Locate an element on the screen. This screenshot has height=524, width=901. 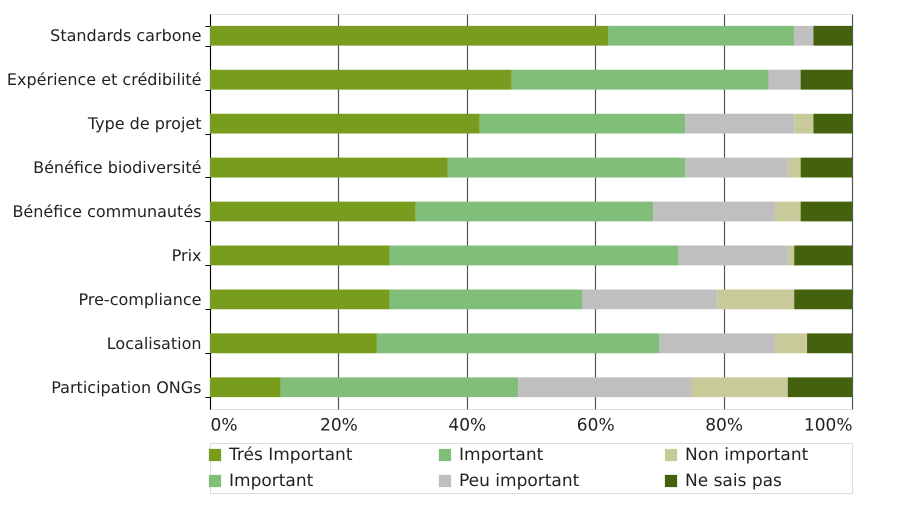
y-tick-label: Bénéfice communautés is located at coordinates (107, 211).